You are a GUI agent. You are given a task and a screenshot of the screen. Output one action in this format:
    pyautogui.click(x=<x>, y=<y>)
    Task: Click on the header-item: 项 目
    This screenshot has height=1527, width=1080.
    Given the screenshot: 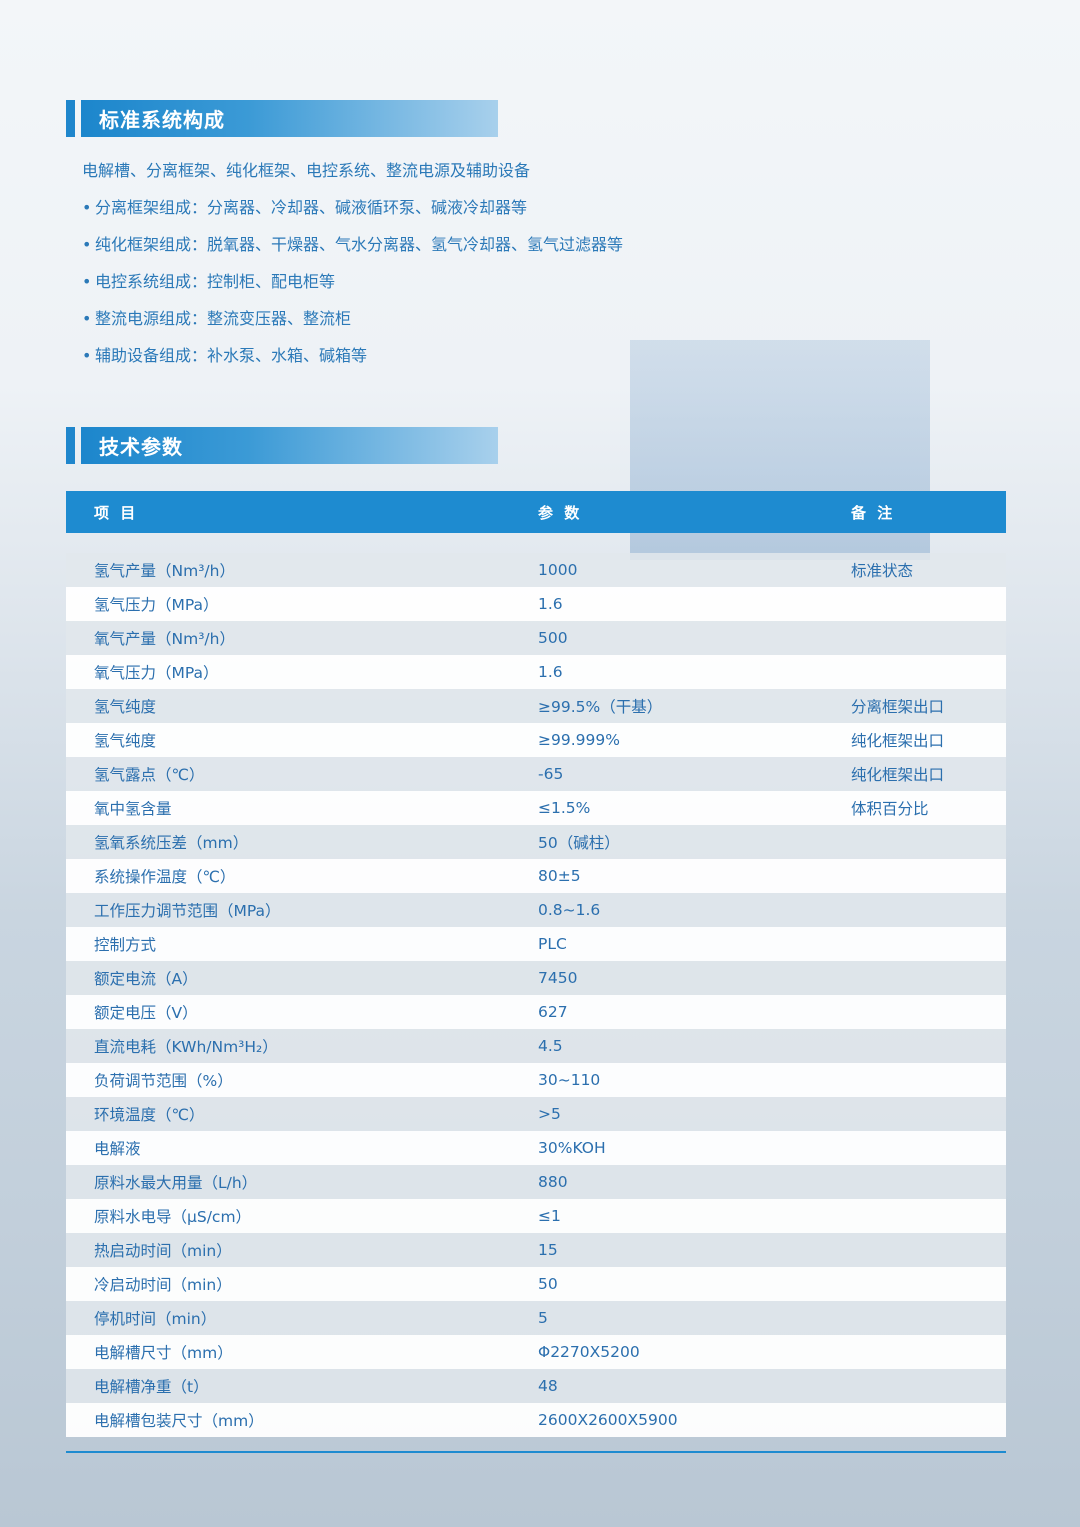 What is the action you would take?
    pyautogui.click(x=288, y=512)
    